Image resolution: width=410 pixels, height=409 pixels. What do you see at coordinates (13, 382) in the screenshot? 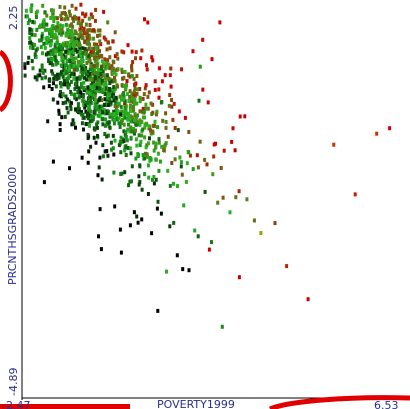
I see `y-tick-min-label: -4.89` at bounding box center [13, 382].